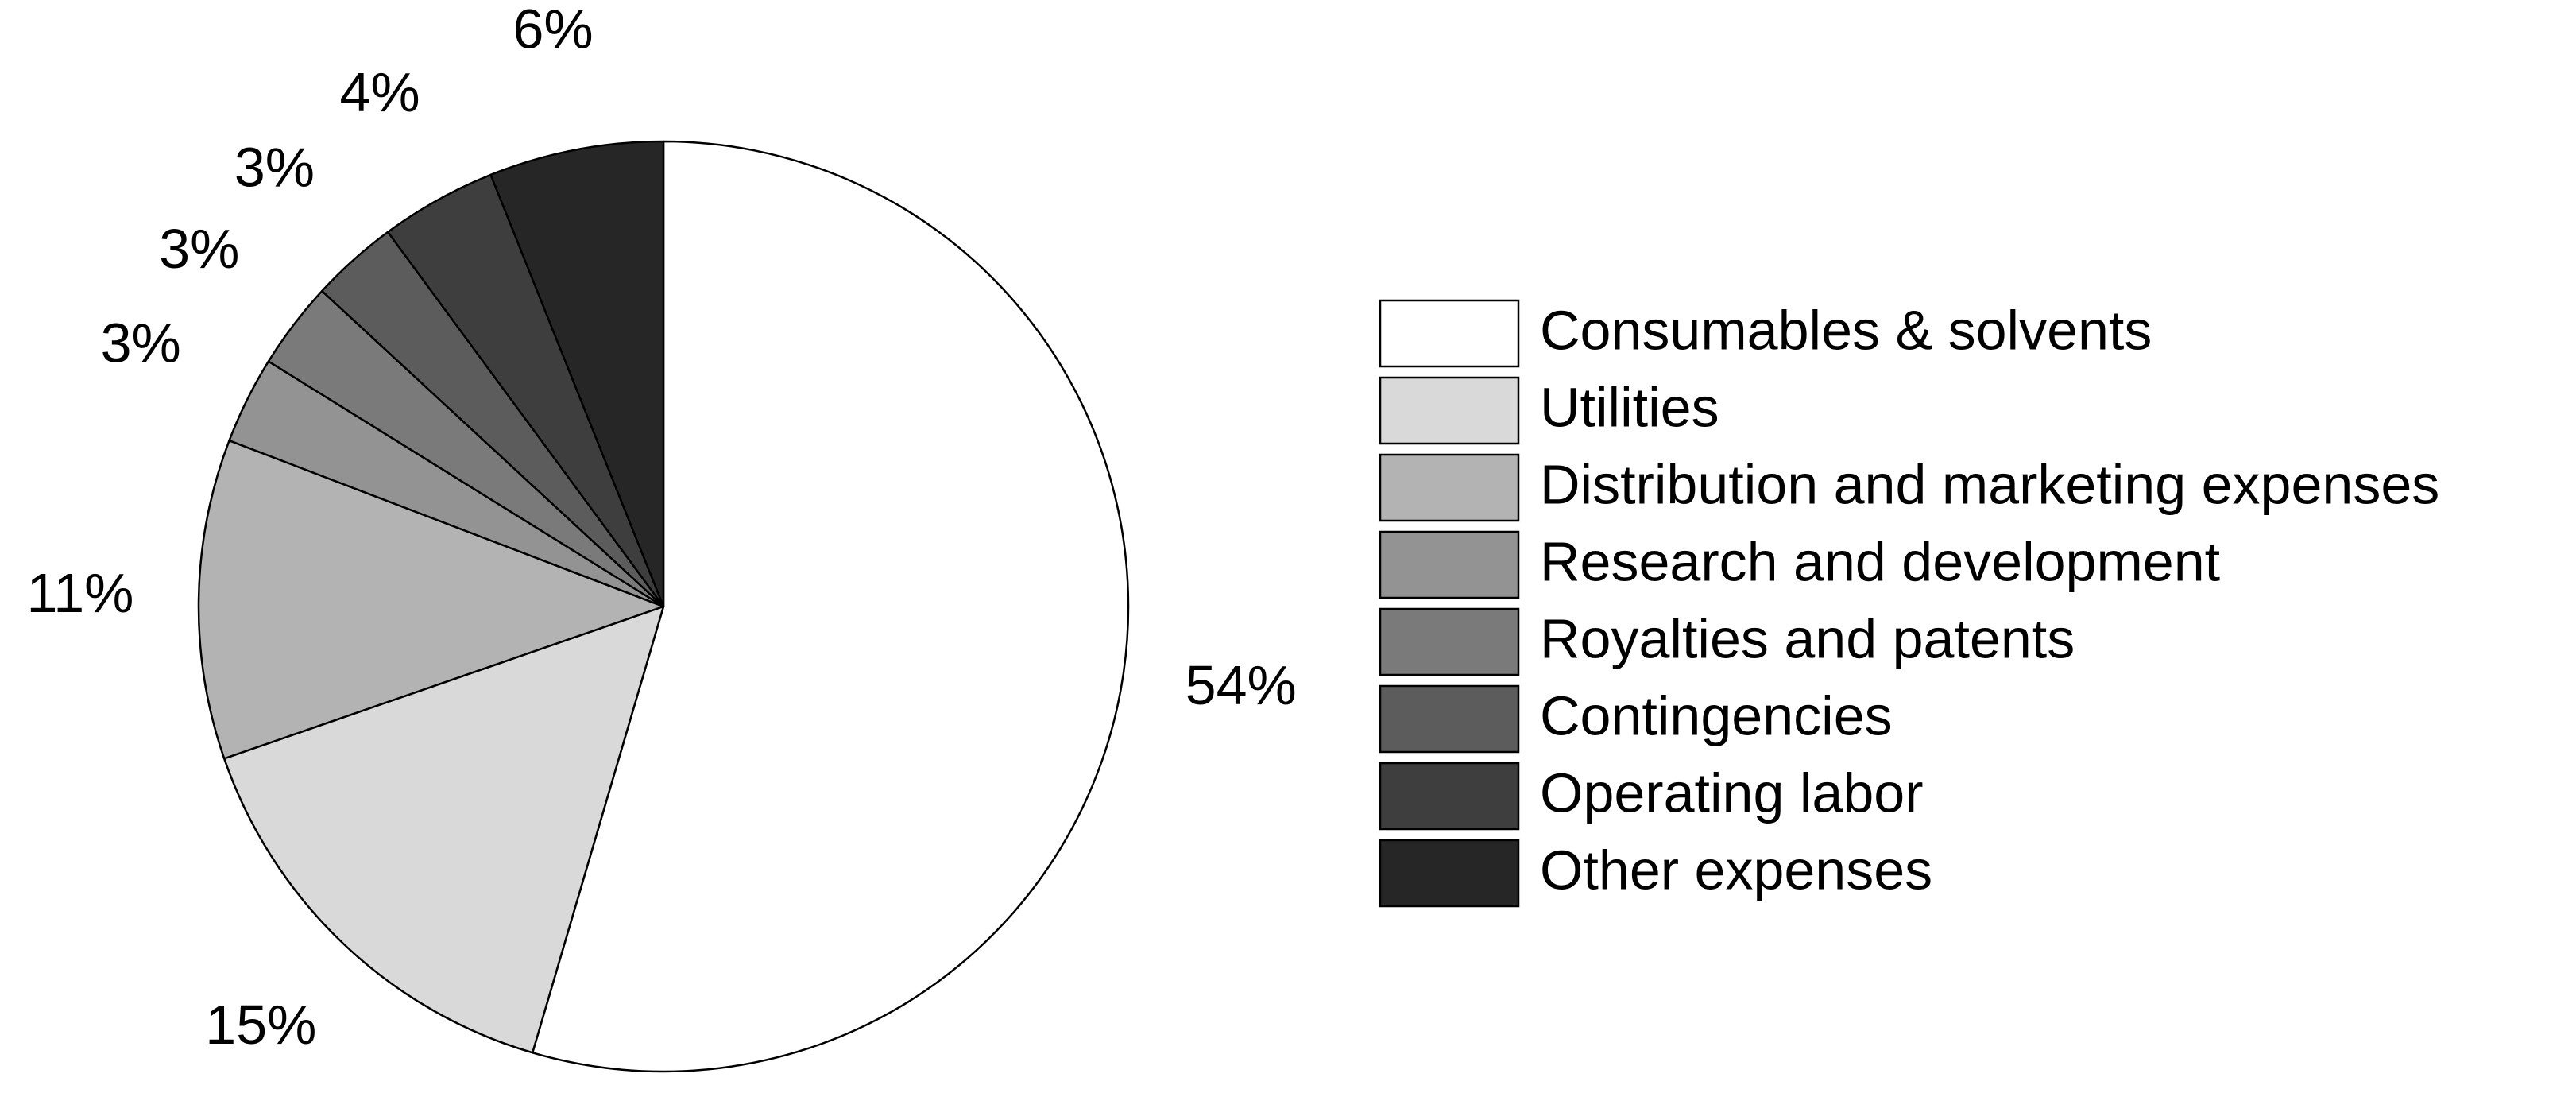 This screenshot has width=2576, height=1093. What do you see at coordinates (260, 1025) in the screenshot?
I see `slice-label: 15%` at bounding box center [260, 1025].